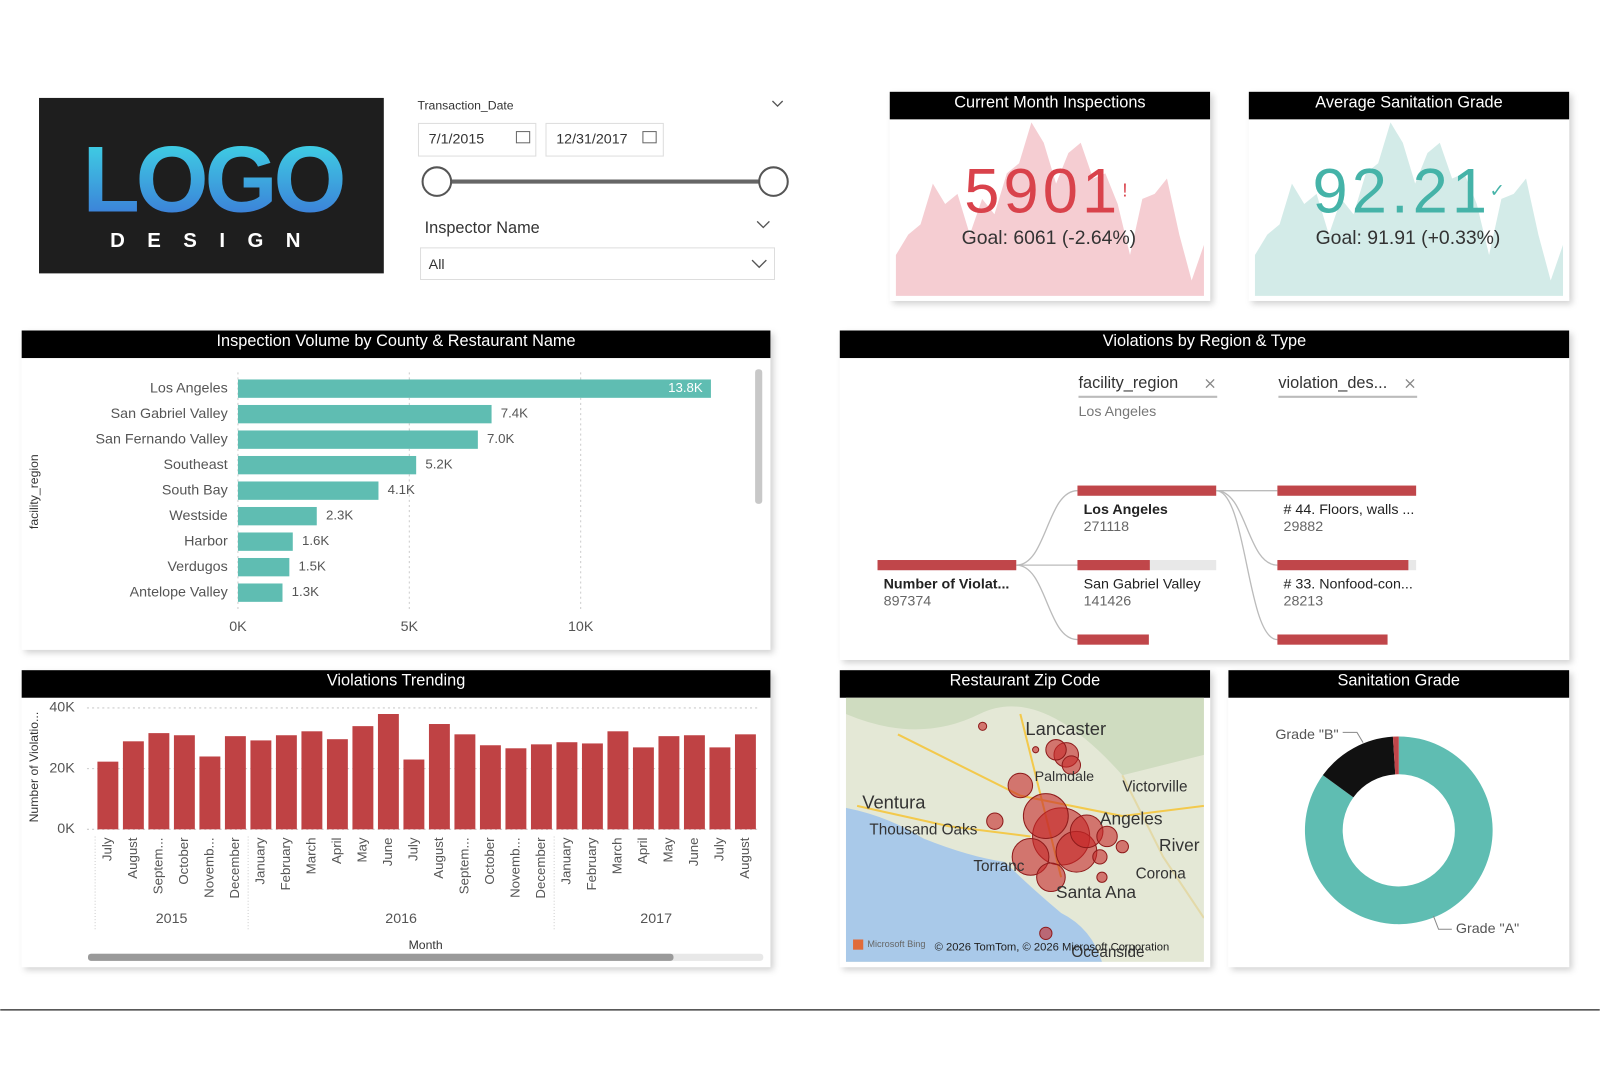 The image size is (1600, 1067). What do you see at coordinates (581, 627) in the screenshot?
I see `x-tick-label: 10K` at bounding box center [581, 627].